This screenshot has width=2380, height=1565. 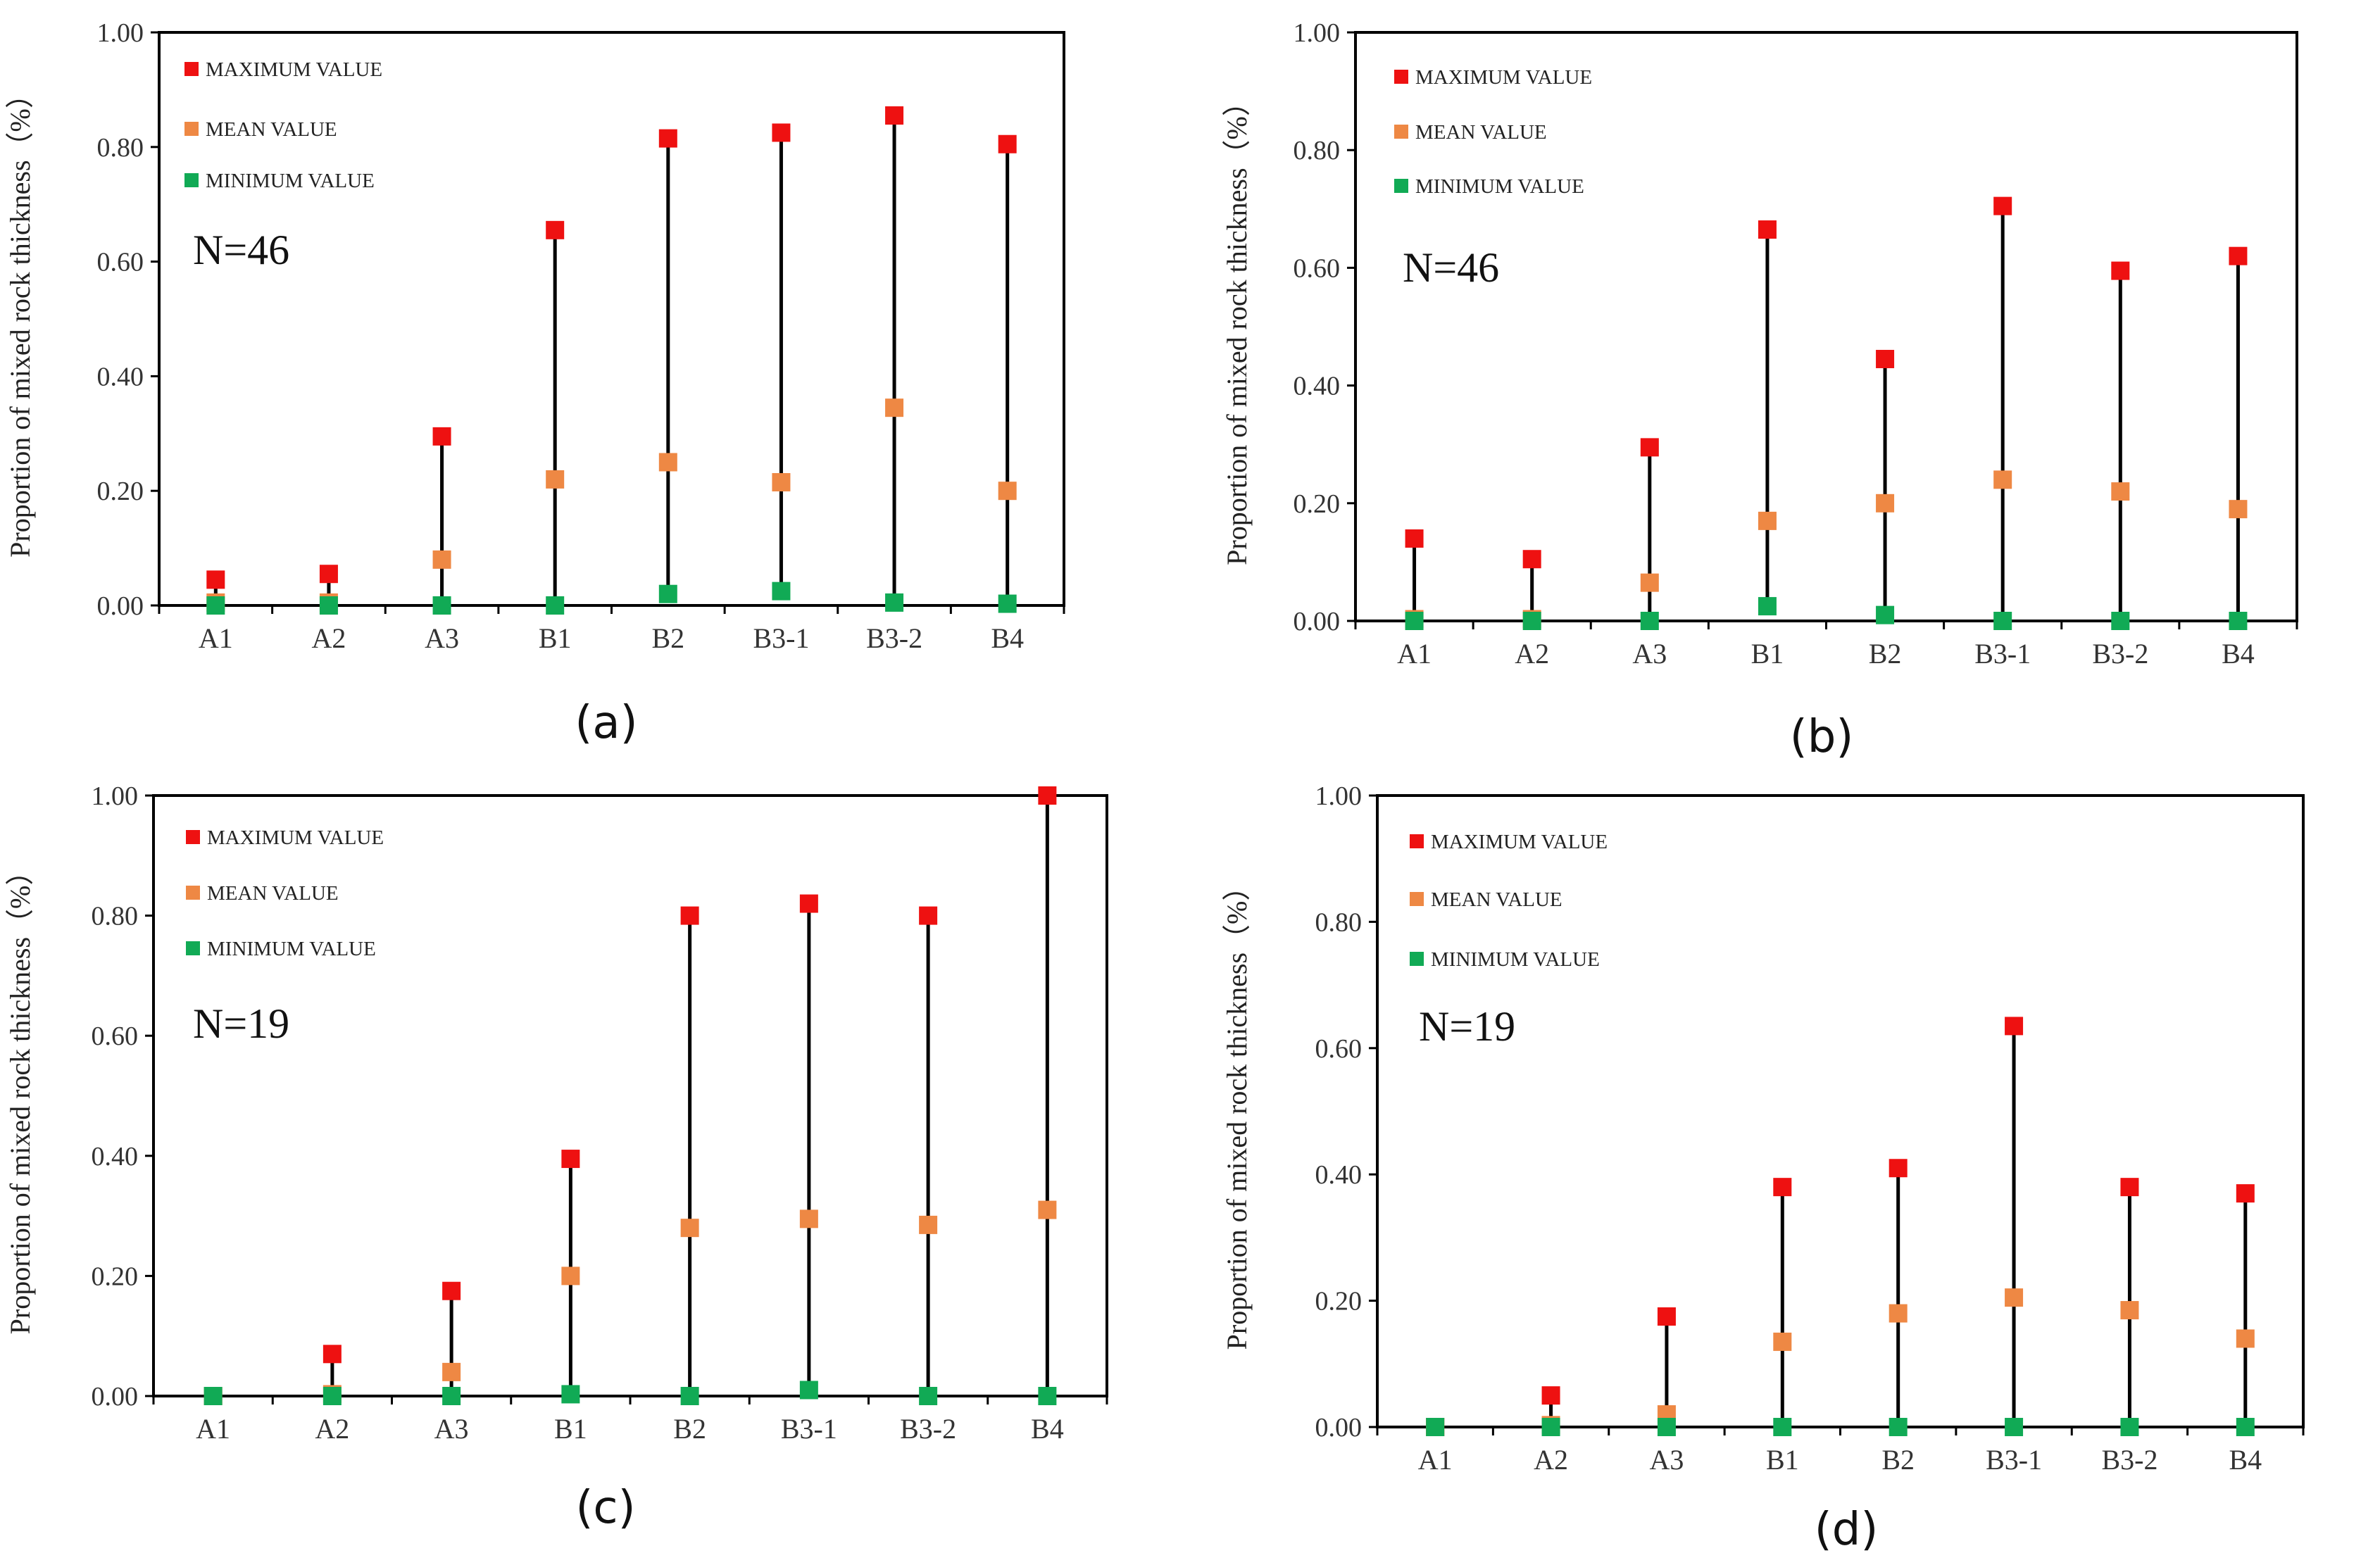 What do you see at coordinates (605, 1508) in the screenshot?
I see `panel-label: (c)` at bounding box center [605, 1508].